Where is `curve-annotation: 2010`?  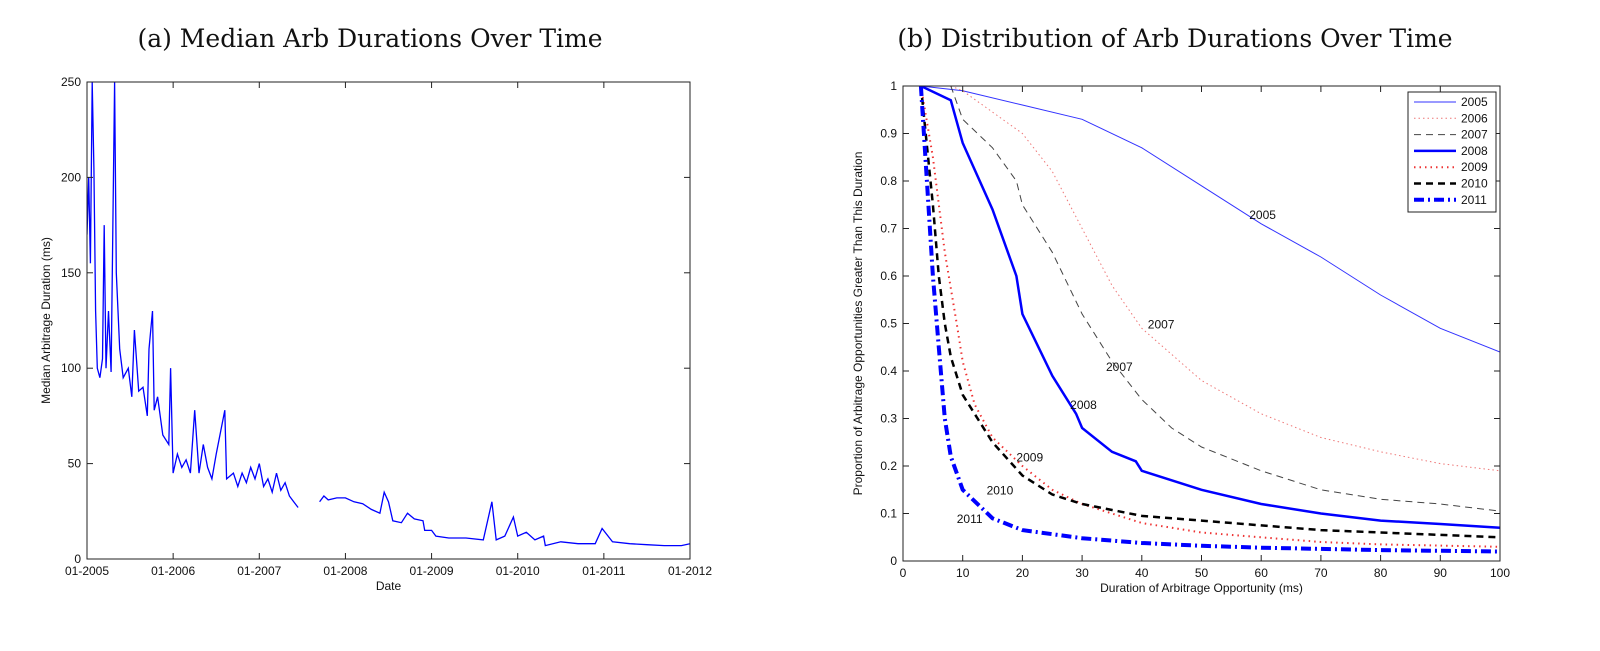 curve-annotation: 2010 is located at coordinates (1000, 491).